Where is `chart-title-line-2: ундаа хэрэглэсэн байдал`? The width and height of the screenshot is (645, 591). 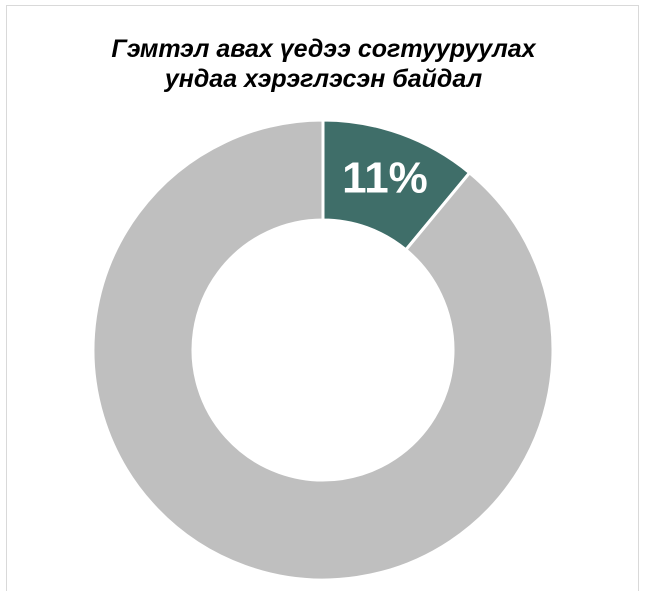 chart-title-line-2: ундаа хэрэглэсэн байдал is located at coordinates (323, 79).